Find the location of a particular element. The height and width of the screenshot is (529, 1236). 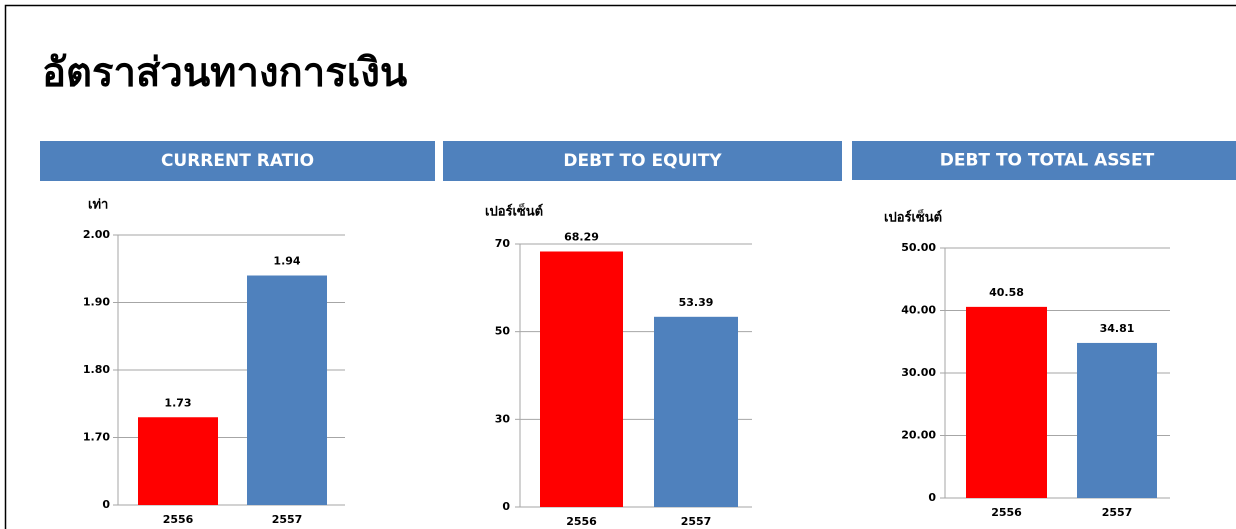

chart-title: DEBT TO EQUITY is located at coordinates (642, 161).